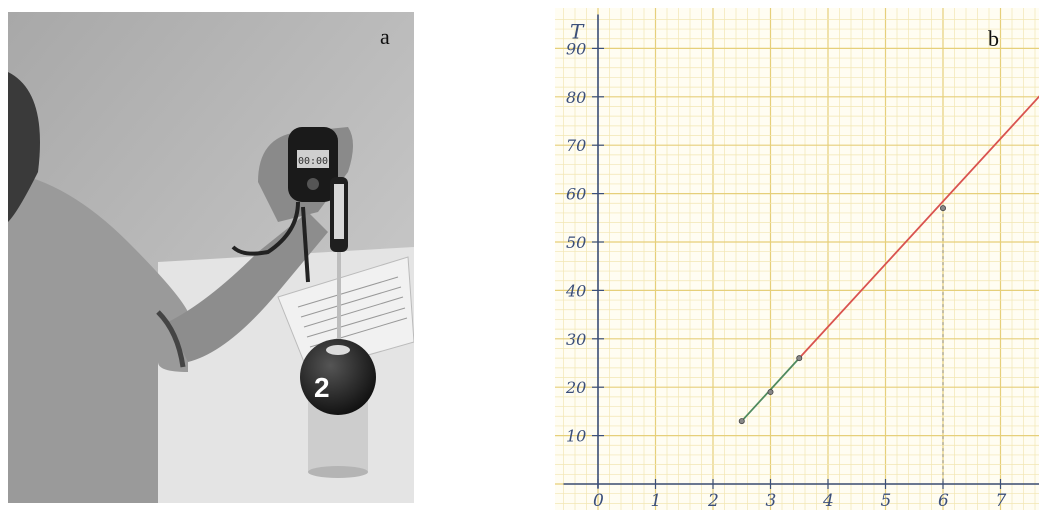  I want to click on panel-label-a: a, so click(385, 36).